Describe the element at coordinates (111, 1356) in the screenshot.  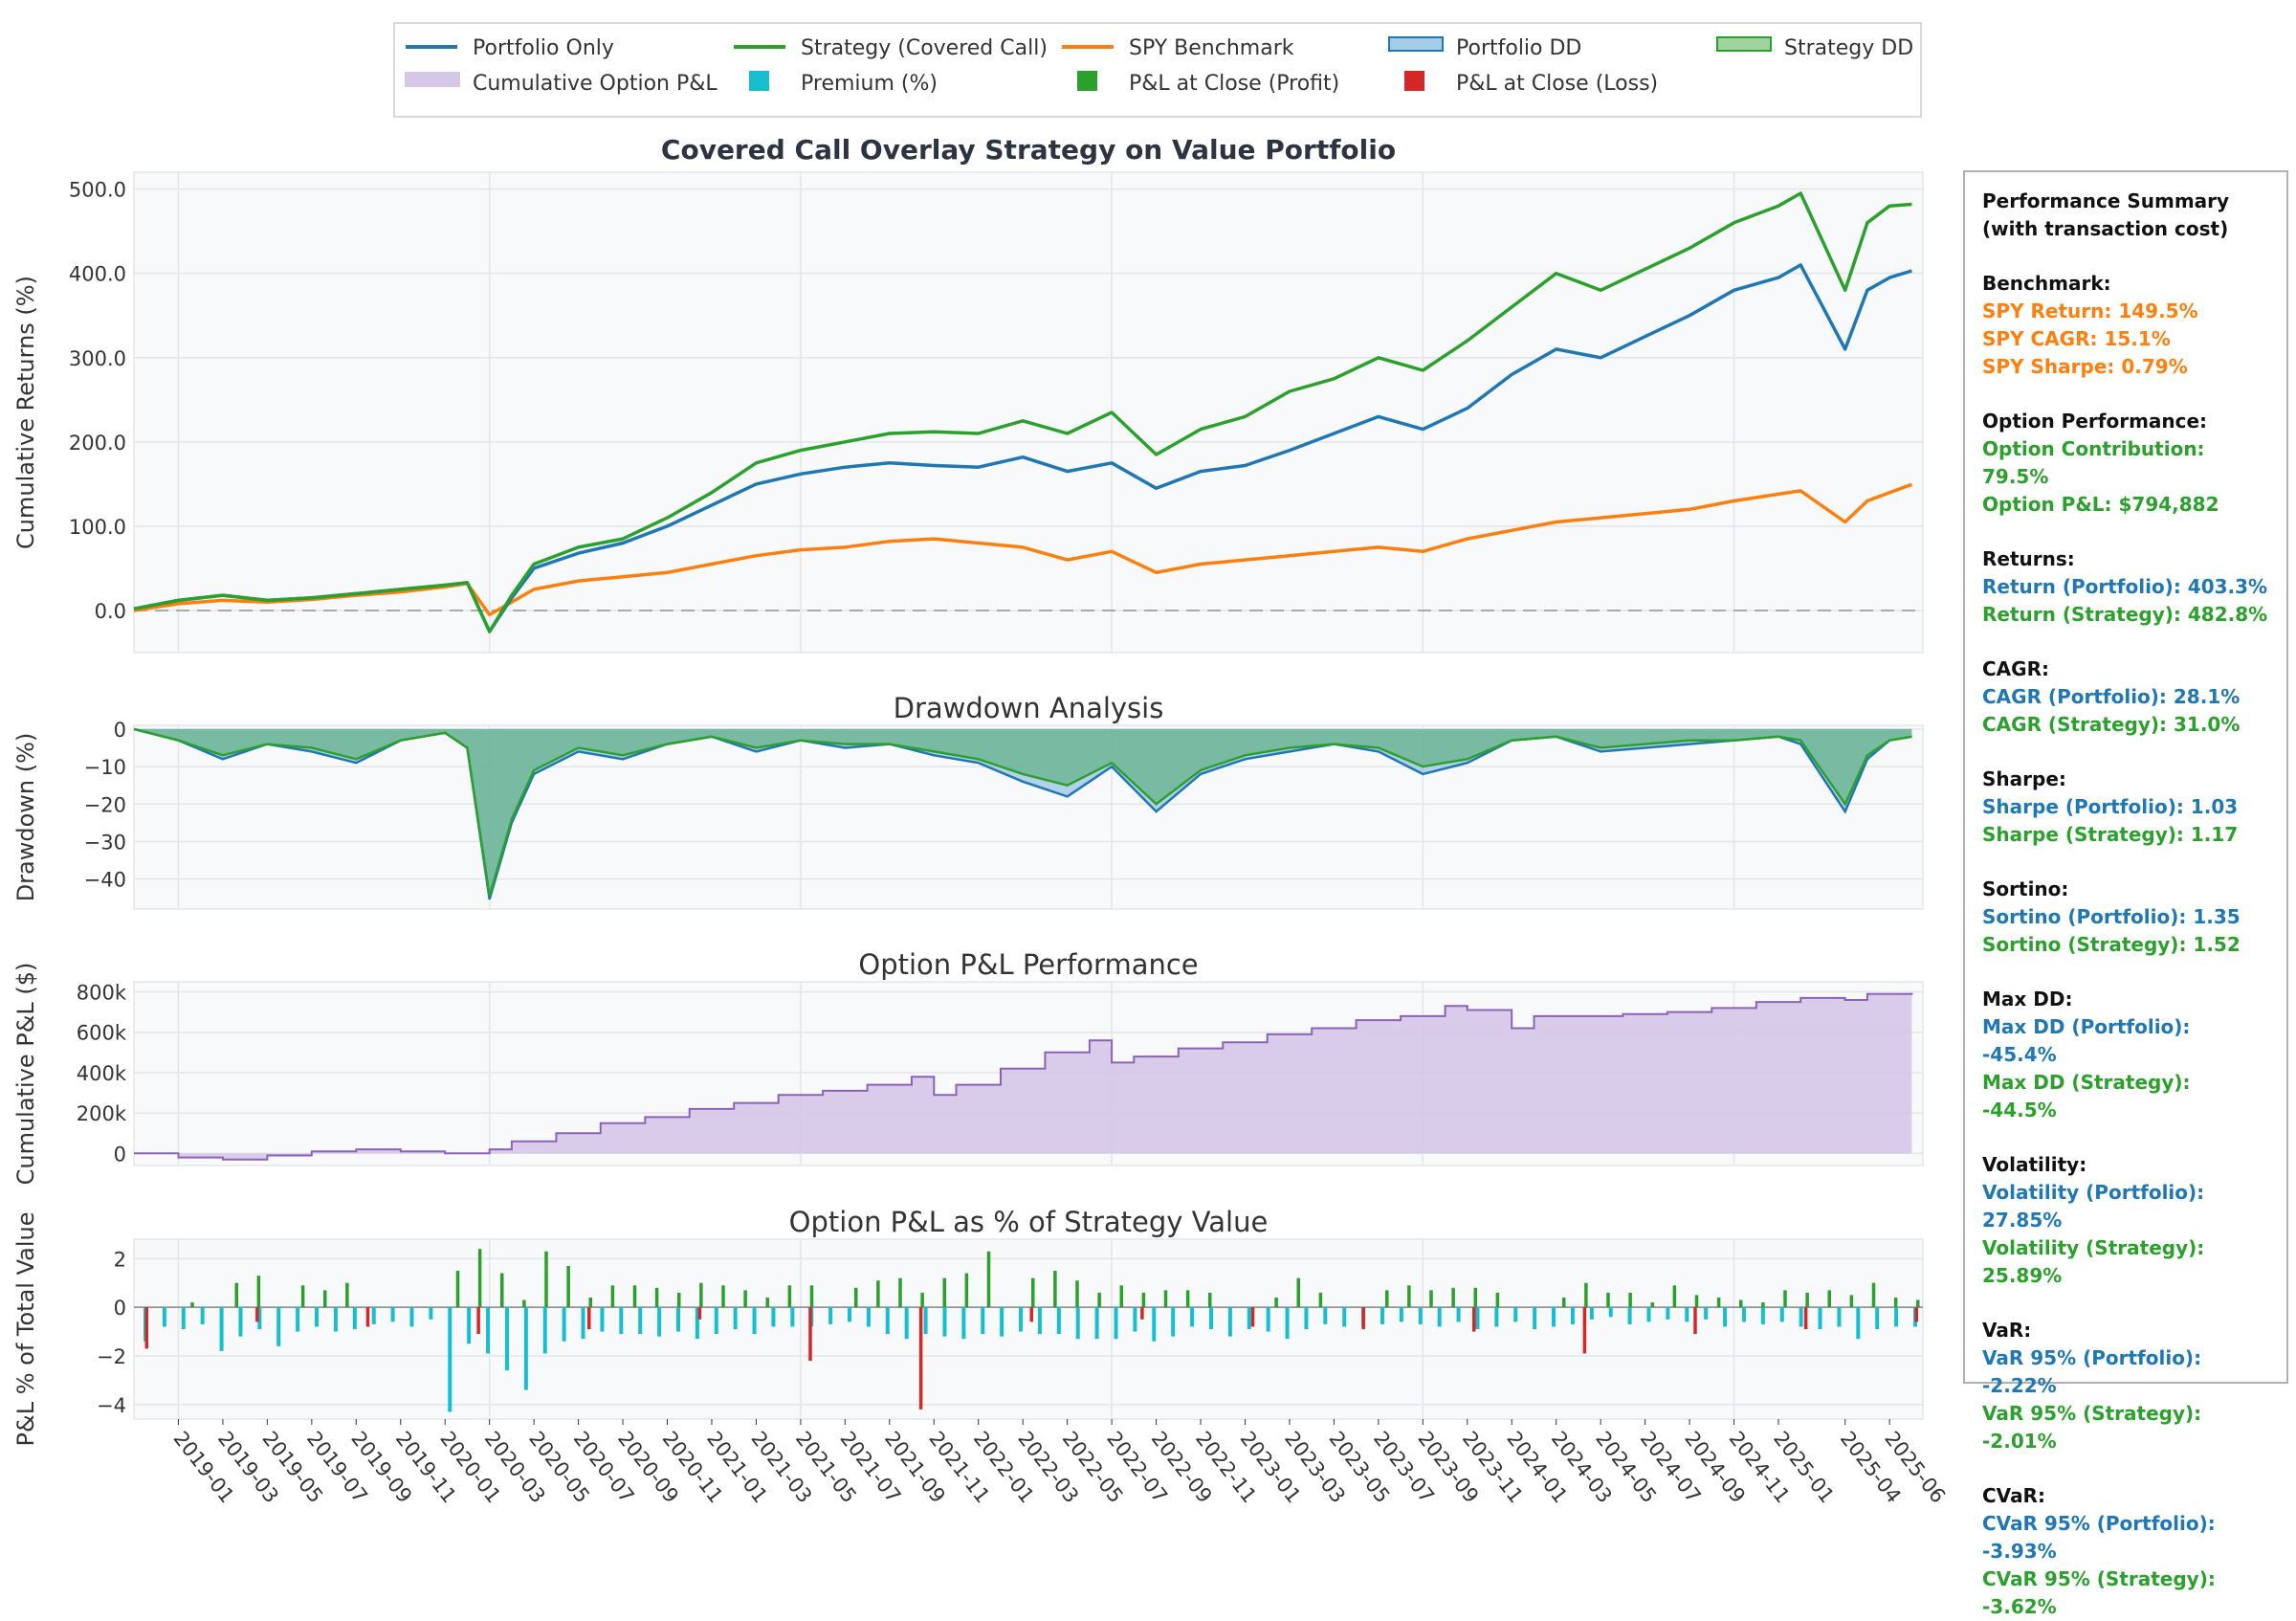
I see `y-tick-label: −2` at that location.